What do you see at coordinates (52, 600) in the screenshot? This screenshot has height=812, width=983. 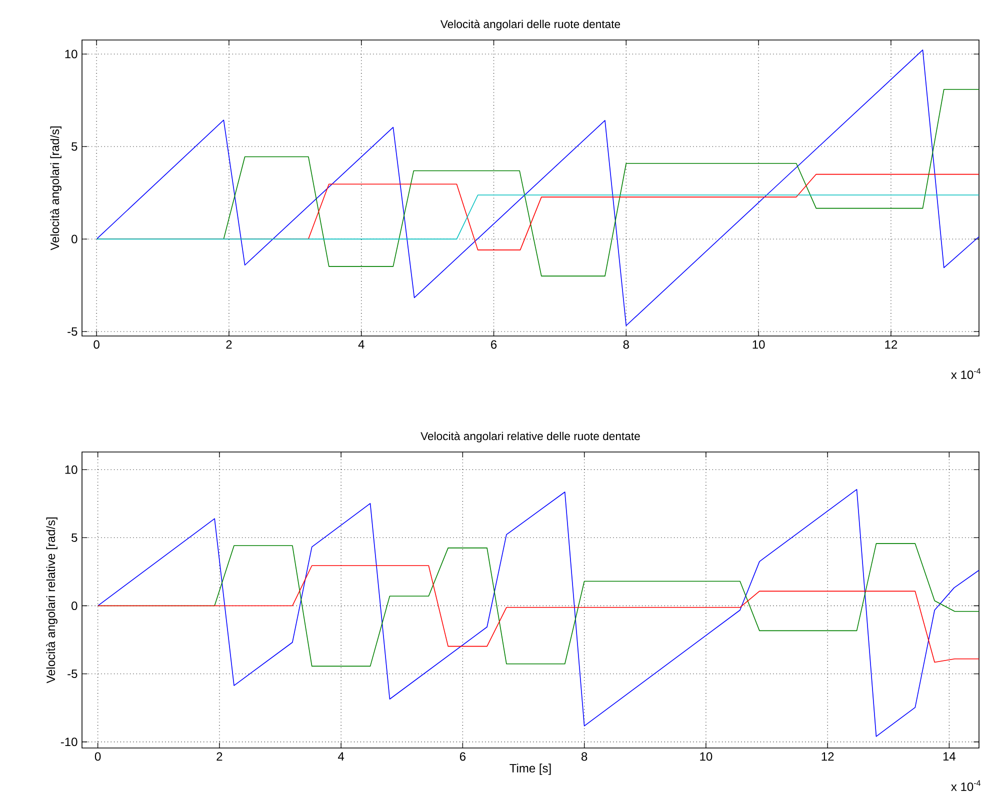 I see `y-axis-title: Velocità angolari relative [rad/s]` at bounding box center [52, 600].